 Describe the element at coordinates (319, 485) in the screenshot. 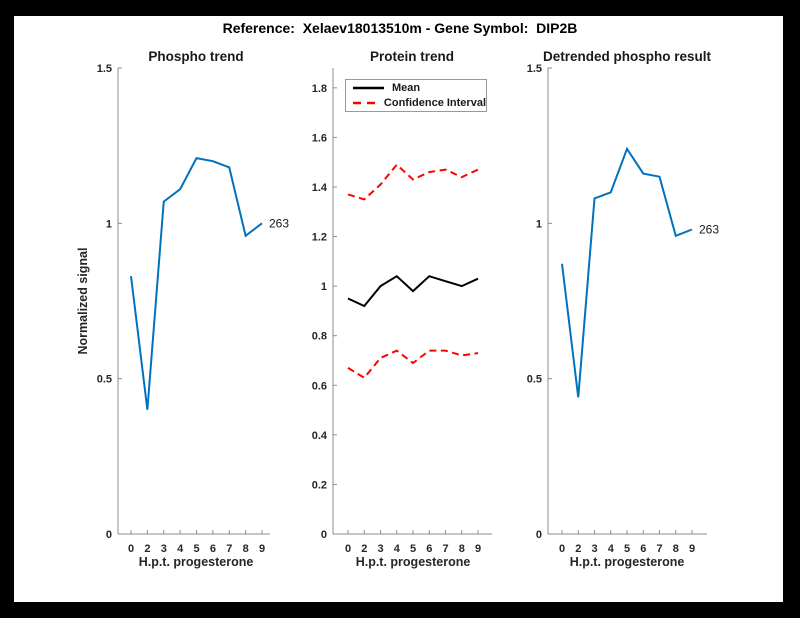

I see `y-tick-label: 0.2` at that location.